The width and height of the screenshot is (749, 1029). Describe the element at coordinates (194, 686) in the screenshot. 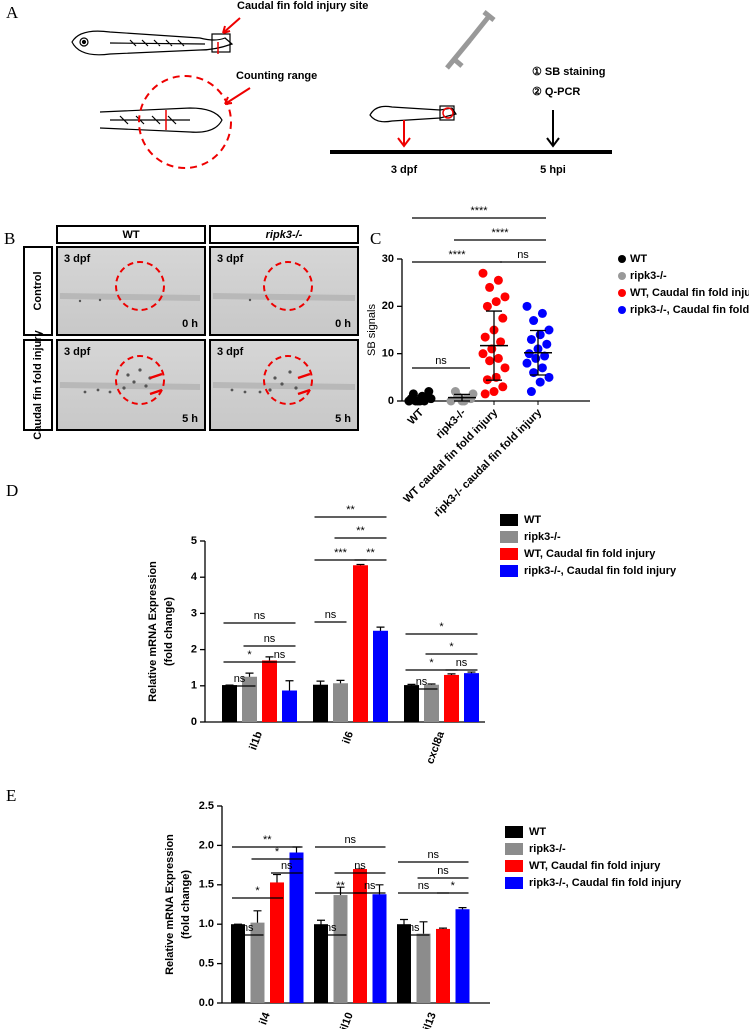

I see `y-tick-label: 1` at that location.